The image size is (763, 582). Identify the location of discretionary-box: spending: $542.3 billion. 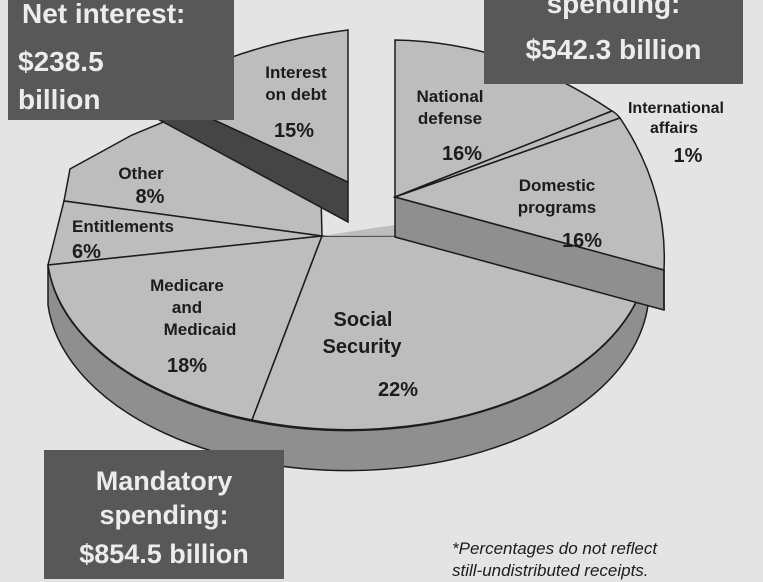
(613, 42).